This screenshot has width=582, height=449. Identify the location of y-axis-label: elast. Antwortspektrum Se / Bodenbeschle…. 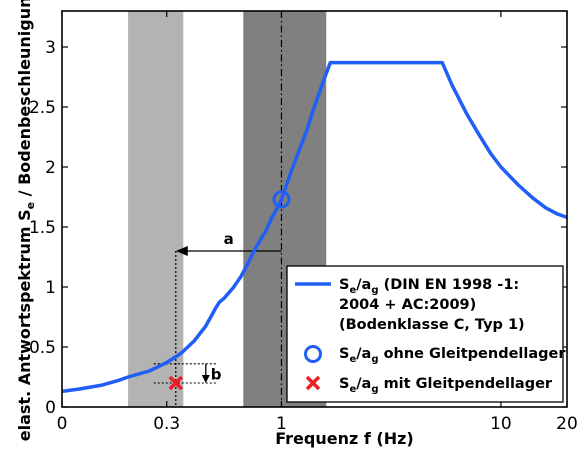
(26, 220).